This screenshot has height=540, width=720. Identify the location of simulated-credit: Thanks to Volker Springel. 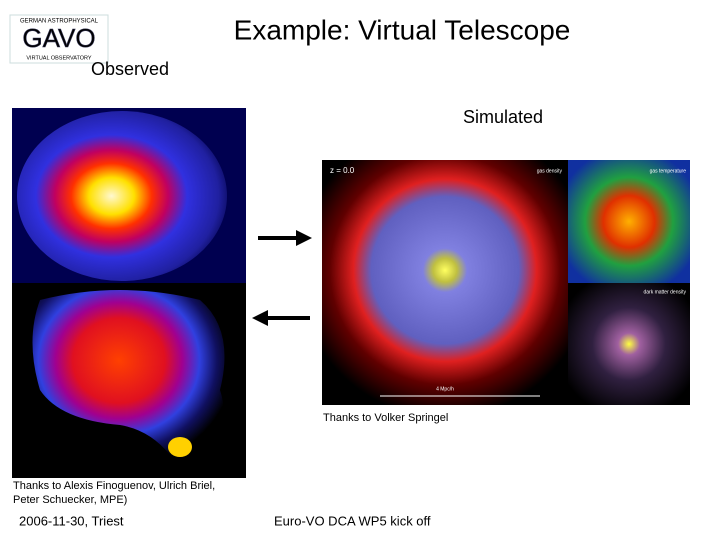
(385, 418).